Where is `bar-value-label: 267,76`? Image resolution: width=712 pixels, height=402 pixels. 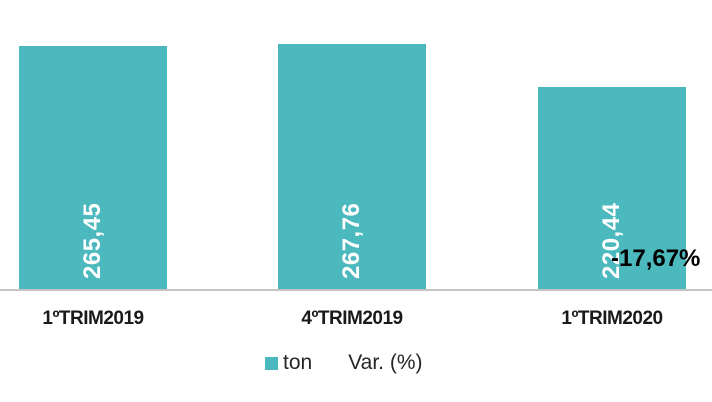 bar-value-label: 267,76 is located at coordinates (351, 240).